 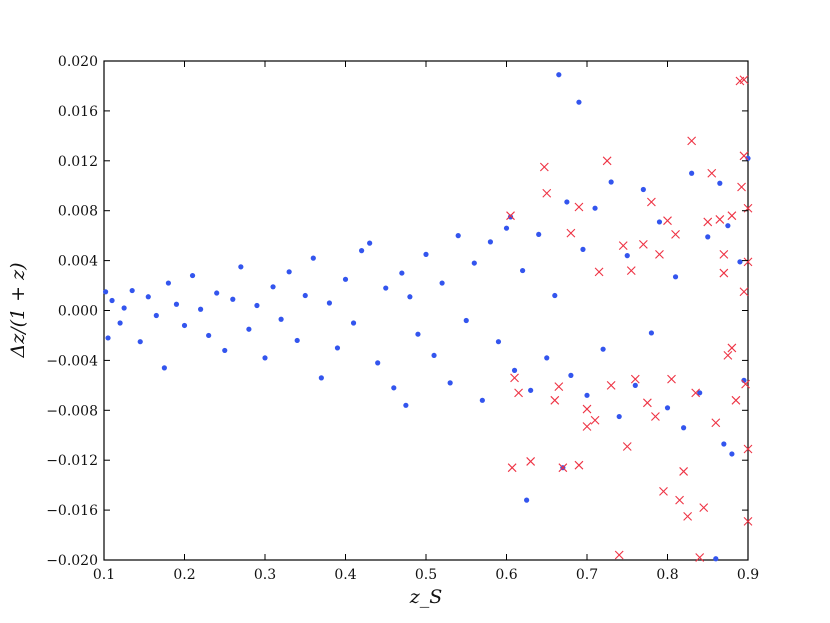 What do you see at coordinates (78, 112) in the screenshot?
I see `y-tick-label: 0.016` at bounding box center [78, 112].